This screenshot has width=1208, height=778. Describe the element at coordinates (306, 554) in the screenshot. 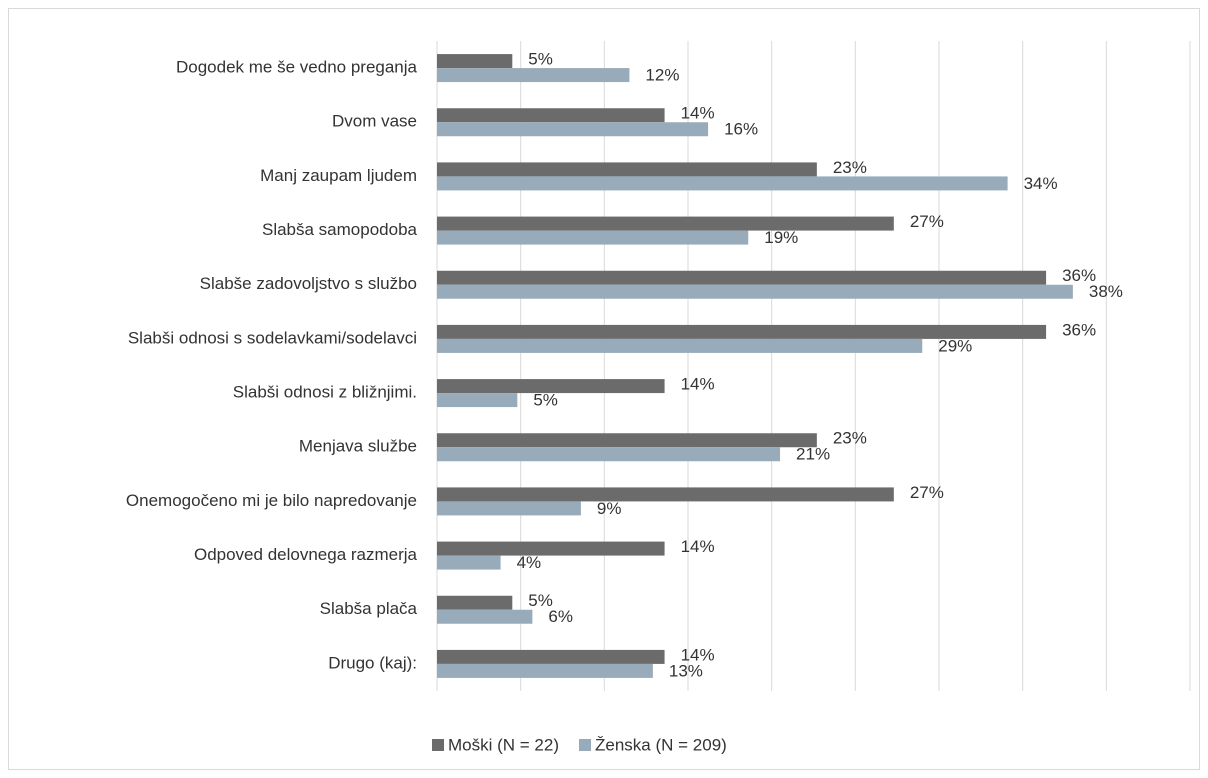

I see `category-label: Odpoved delovnega razmerja` at that location.